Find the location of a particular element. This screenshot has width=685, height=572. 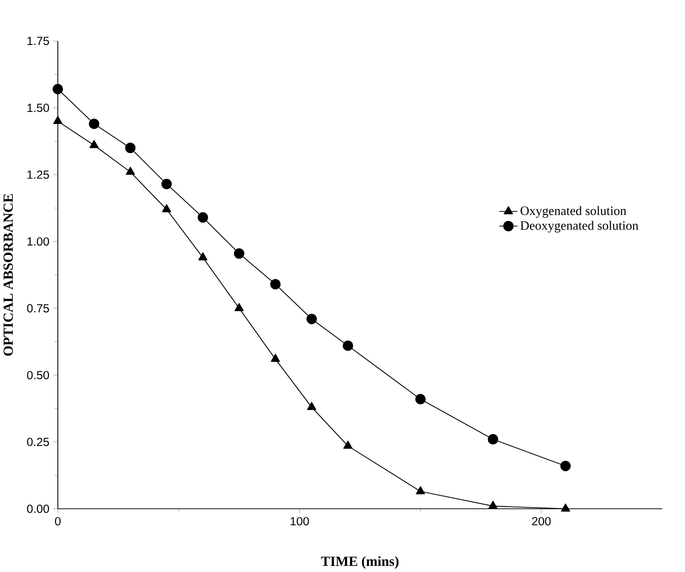

y-tick-label: 0.25 is located at coordinates (38, 442).